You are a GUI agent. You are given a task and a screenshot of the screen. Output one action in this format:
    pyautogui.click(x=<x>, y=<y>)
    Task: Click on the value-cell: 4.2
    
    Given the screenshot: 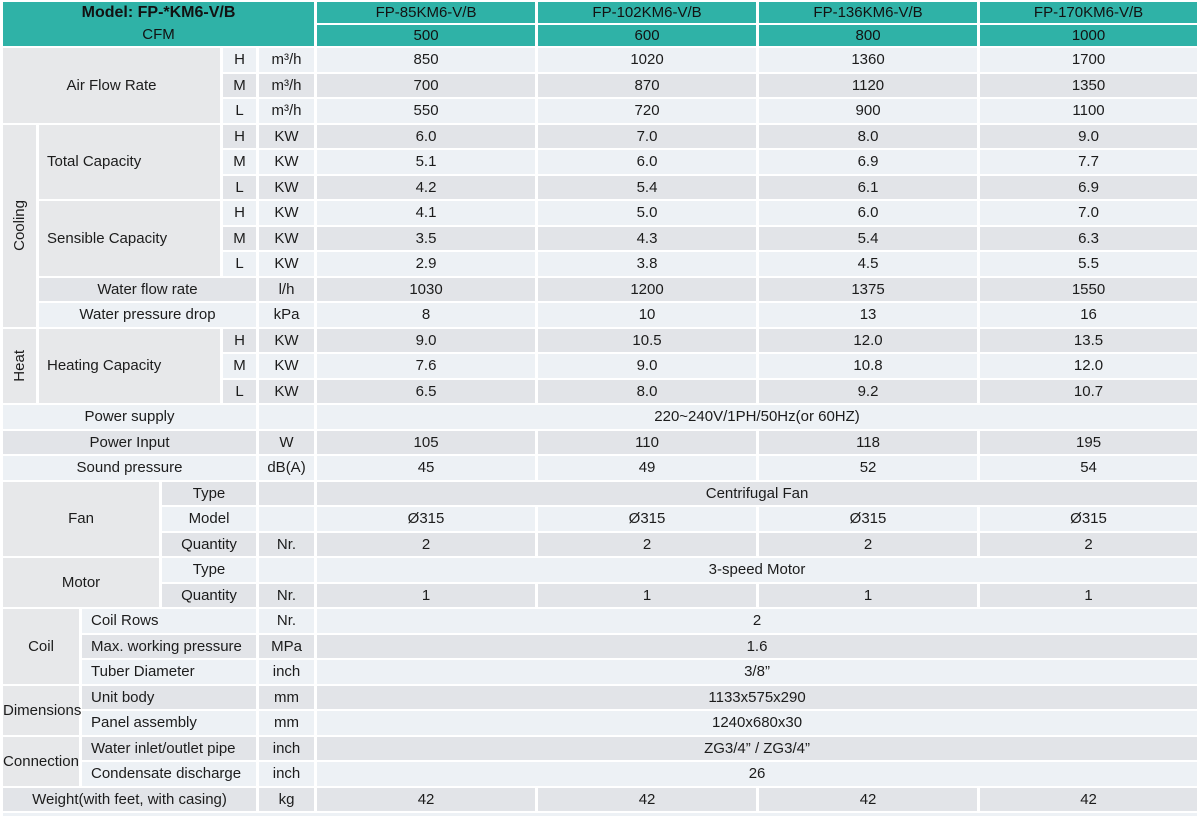 What is the action you would take?
    pyautogui.click(x=426, y=187)
    